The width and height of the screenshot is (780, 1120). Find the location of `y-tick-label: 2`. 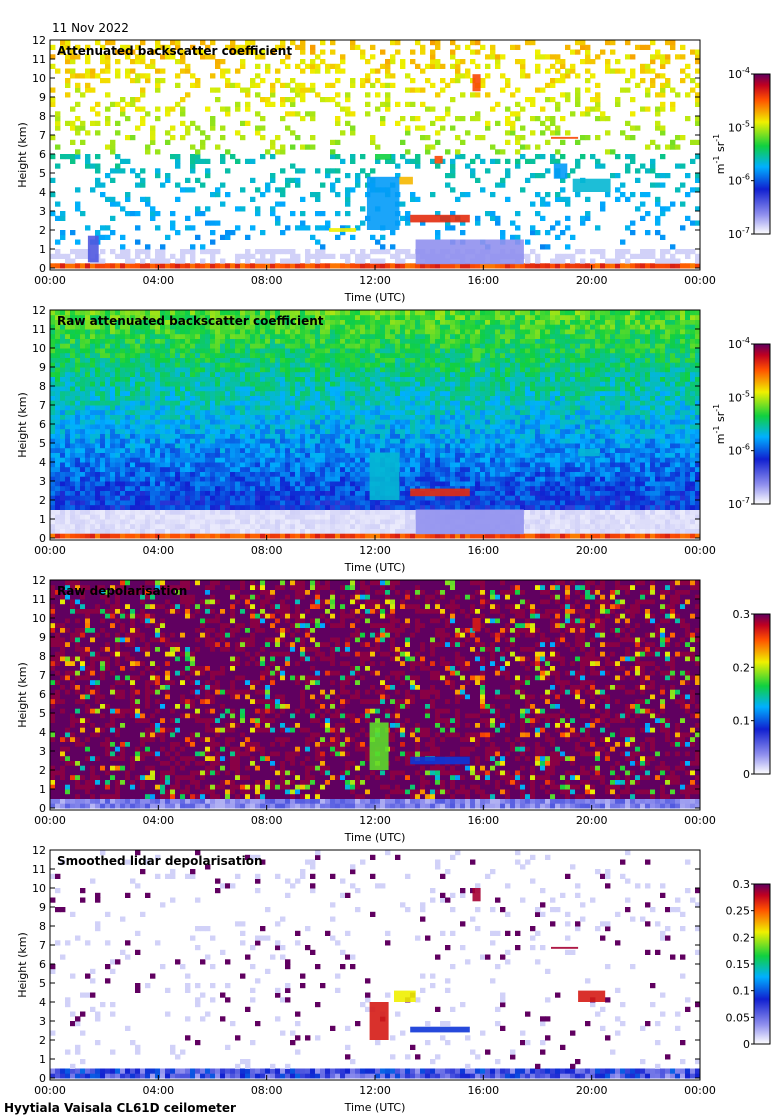

y-tick-label: 2 is located at coordinates (42, 770).